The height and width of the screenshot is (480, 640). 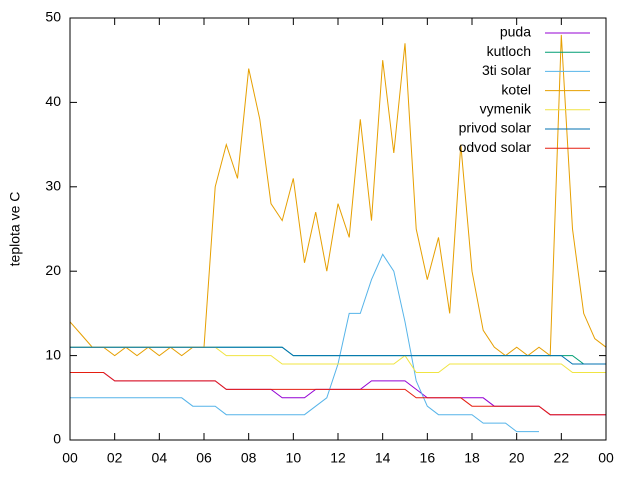 What do you see at coordinates (515, 32) in the screenshot?
I see `legend-label: puda` at bounding box center [515, 32].